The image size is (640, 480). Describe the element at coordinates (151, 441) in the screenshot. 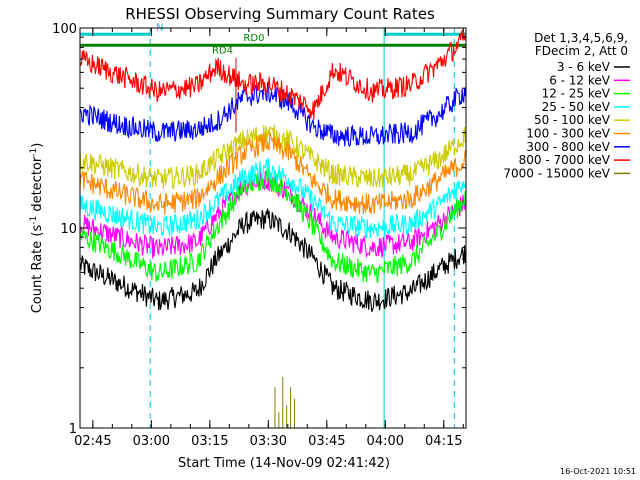

I see `x-tick-label-1: 03:00` at that location.